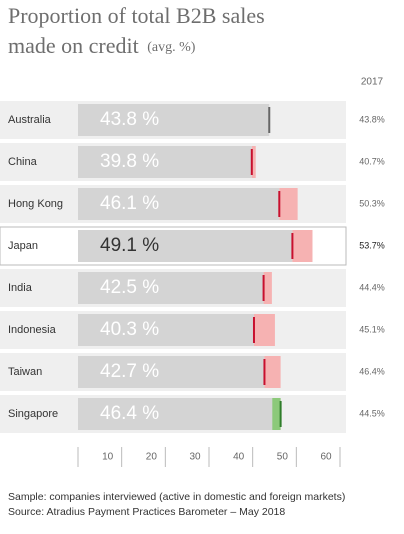 The height and width of the screenshot is (534, 404). Describe the element at coordinates (372, 287) in the screenshot. I see `comparison-label: 44.4%` at that location.